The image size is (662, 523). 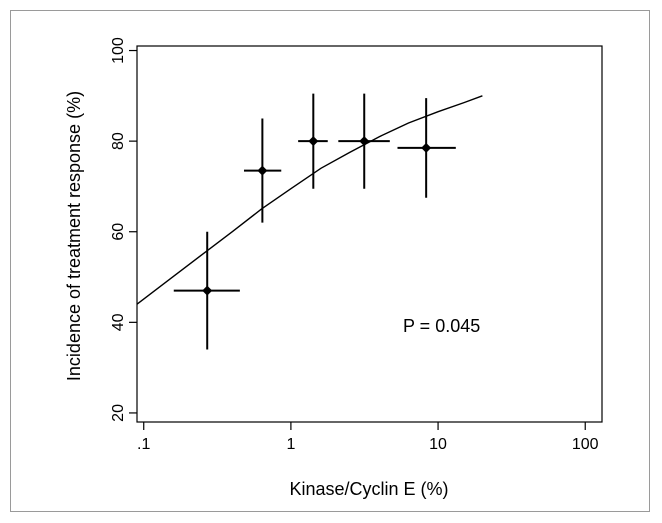 What do you see at coordinates (368, 489) in the screenshot?
I see `x-axis-label: Kinase/Cyclin E (%)` at bounding box center [368, 489].